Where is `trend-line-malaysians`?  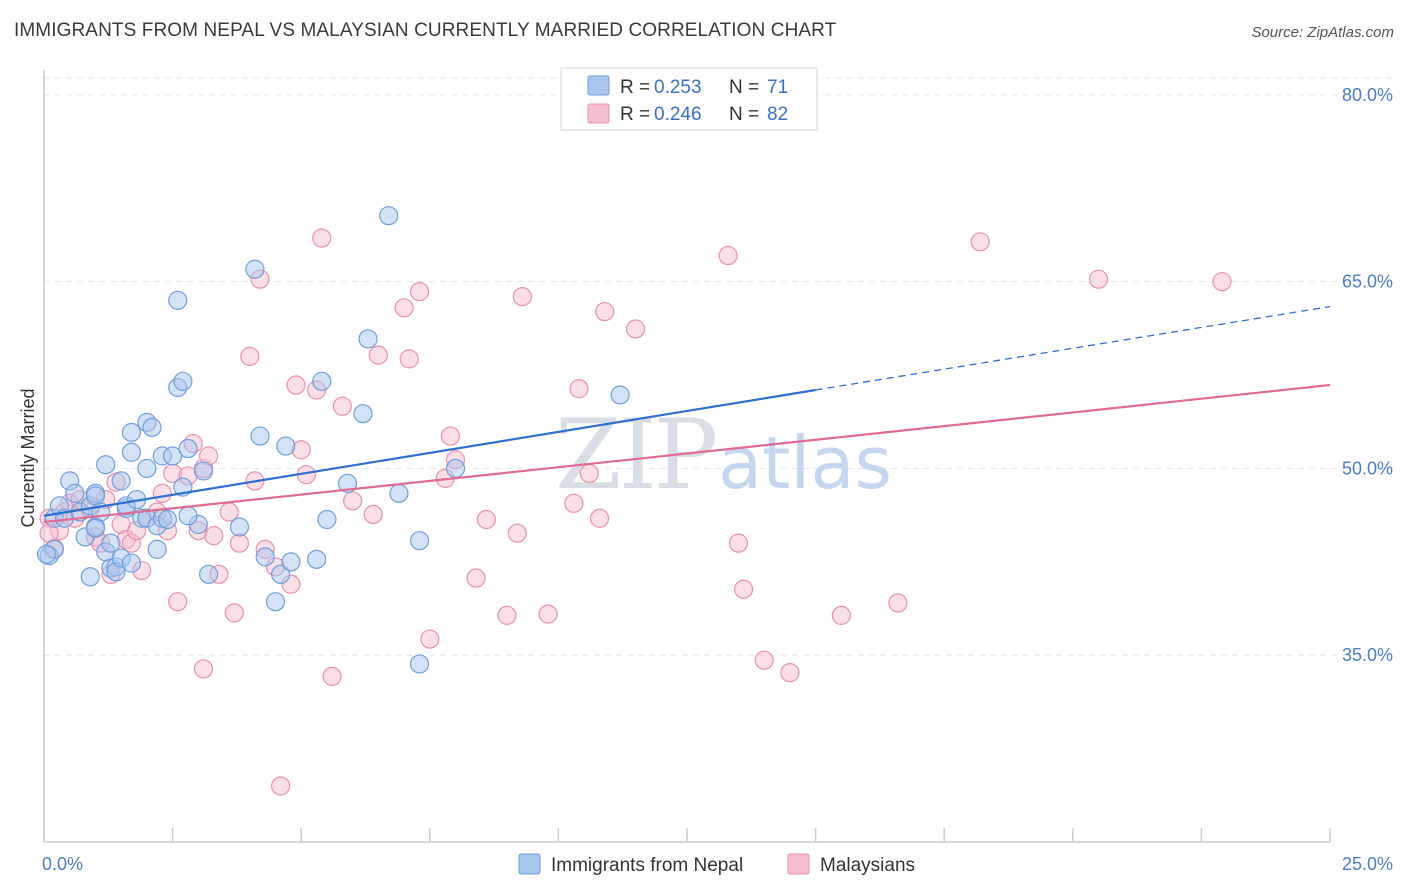
trend-line-malaysians is located at coordinates (687, 453).